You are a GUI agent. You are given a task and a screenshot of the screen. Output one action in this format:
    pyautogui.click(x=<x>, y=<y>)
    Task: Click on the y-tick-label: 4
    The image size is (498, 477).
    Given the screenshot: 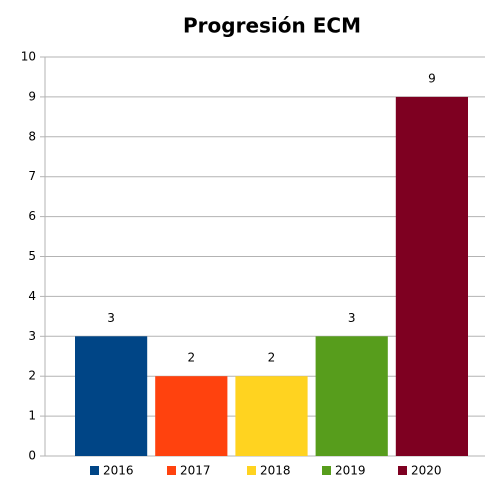 What is the action you would take?
    pyautogui.click(x=32, y=296)
    